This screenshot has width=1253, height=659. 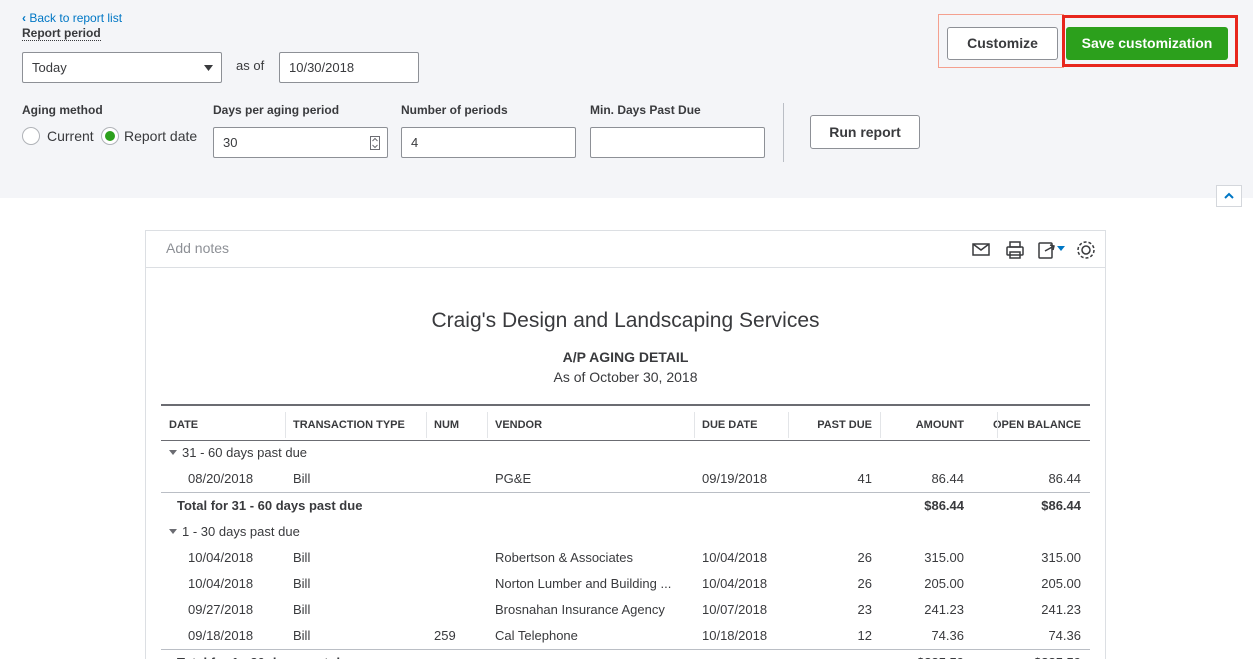 I want to click on total-label: Total for 1 - 30 days past due, so click(x=266, y=656).